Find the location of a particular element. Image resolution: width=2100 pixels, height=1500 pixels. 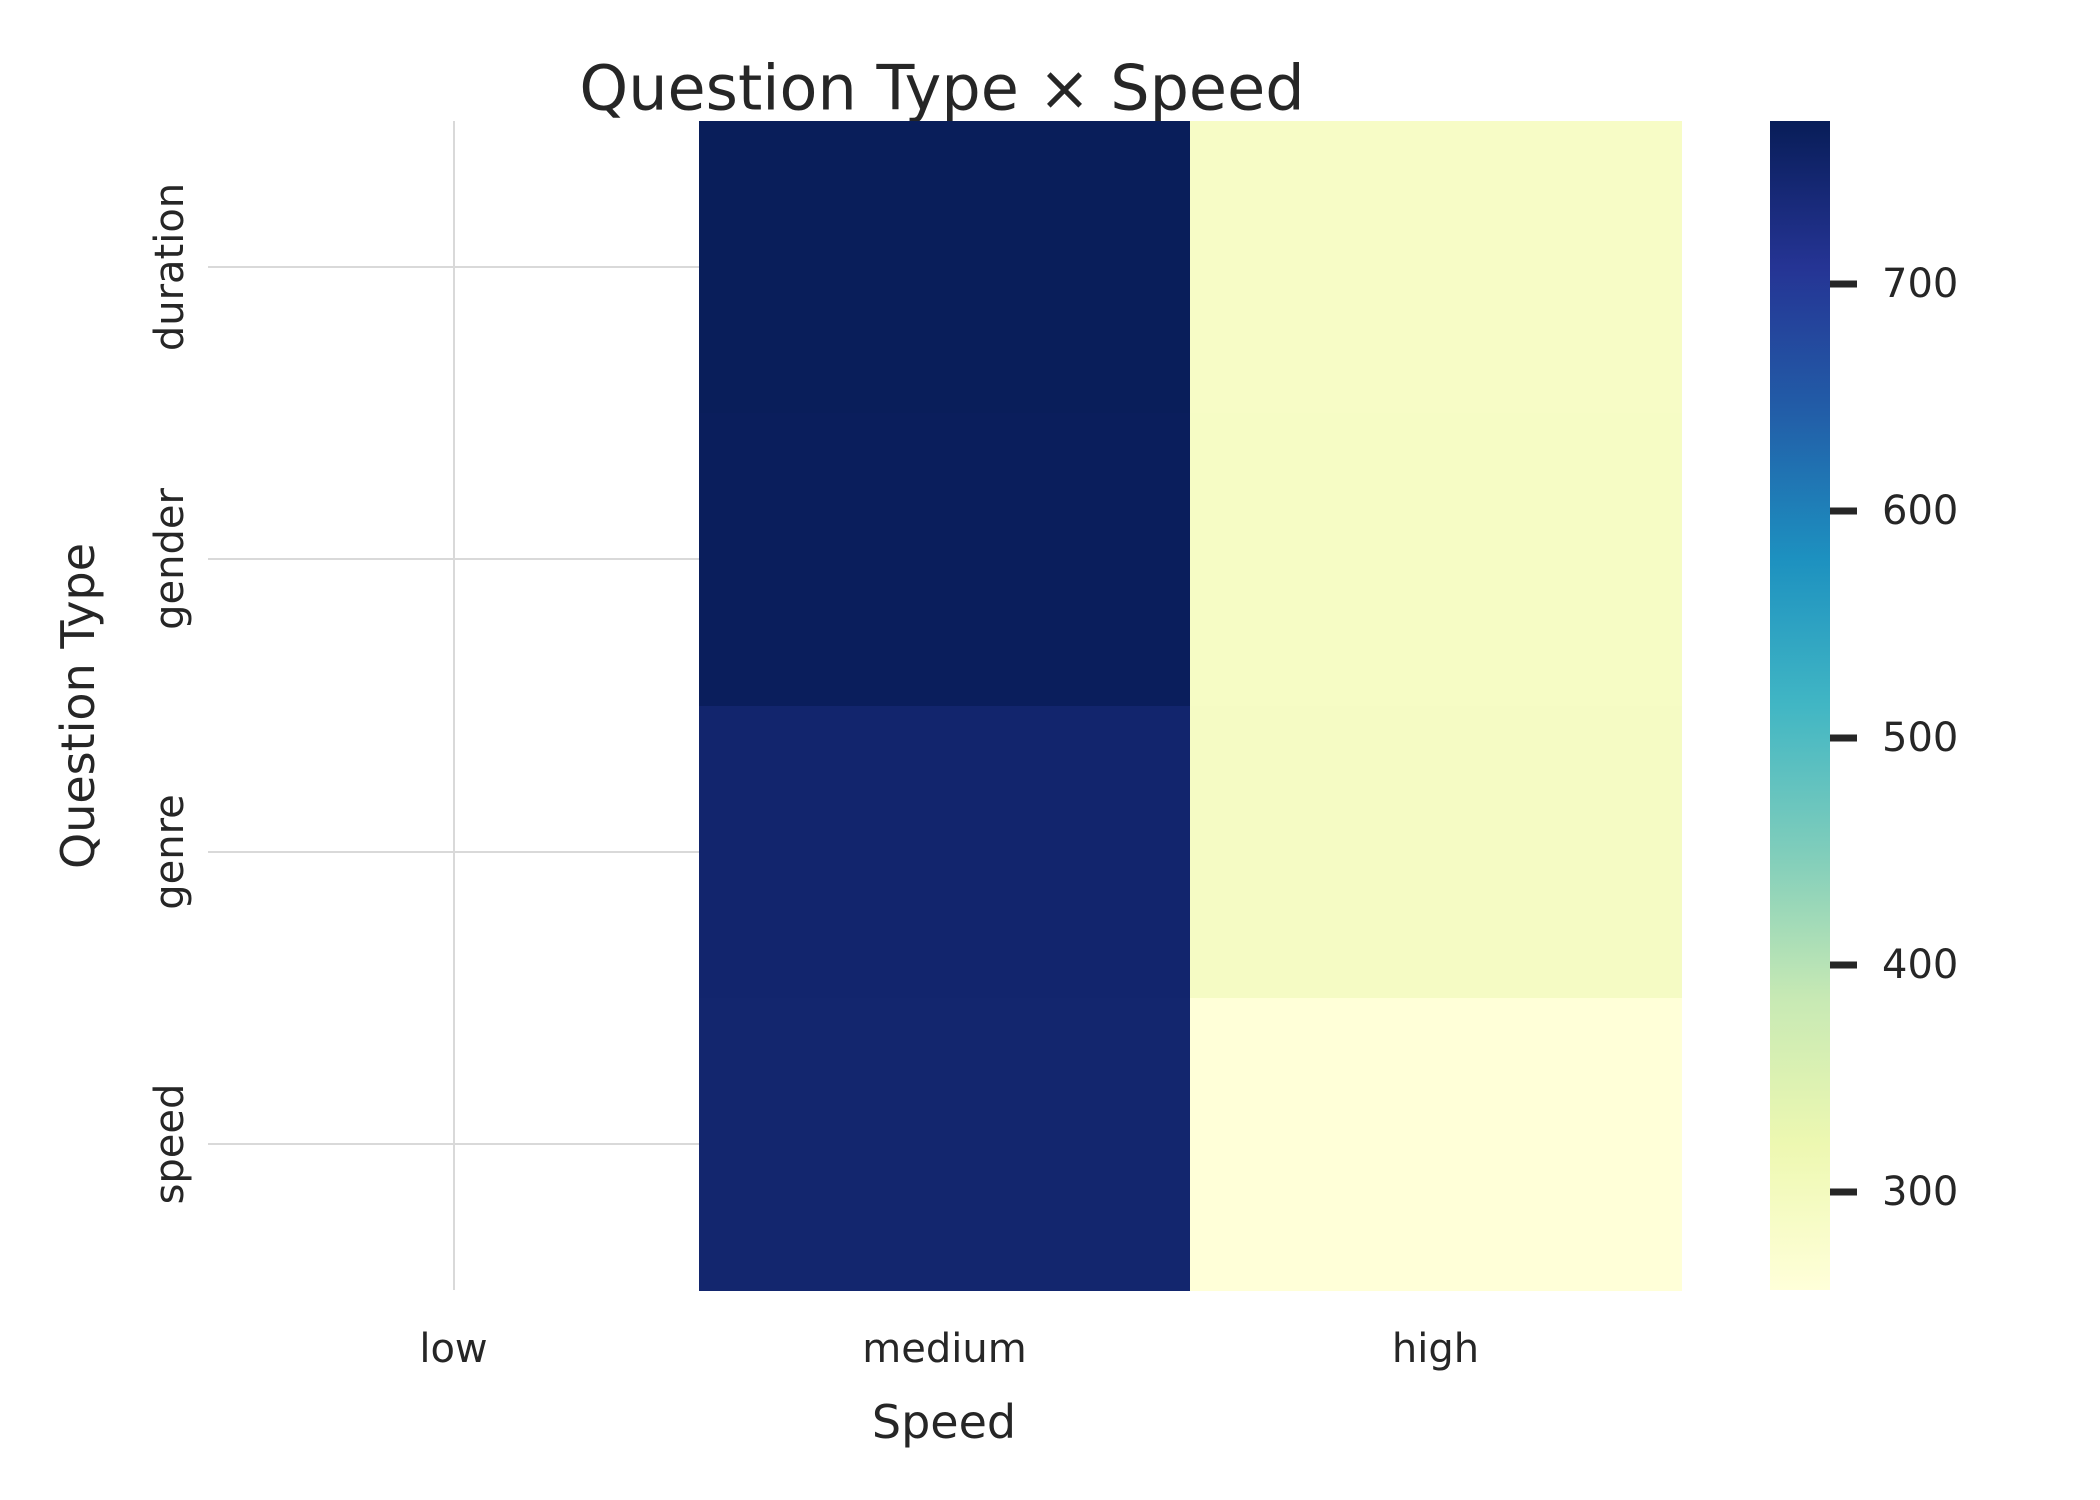

chart-title: Question Type × Speed is located at coordinates (942, 88).